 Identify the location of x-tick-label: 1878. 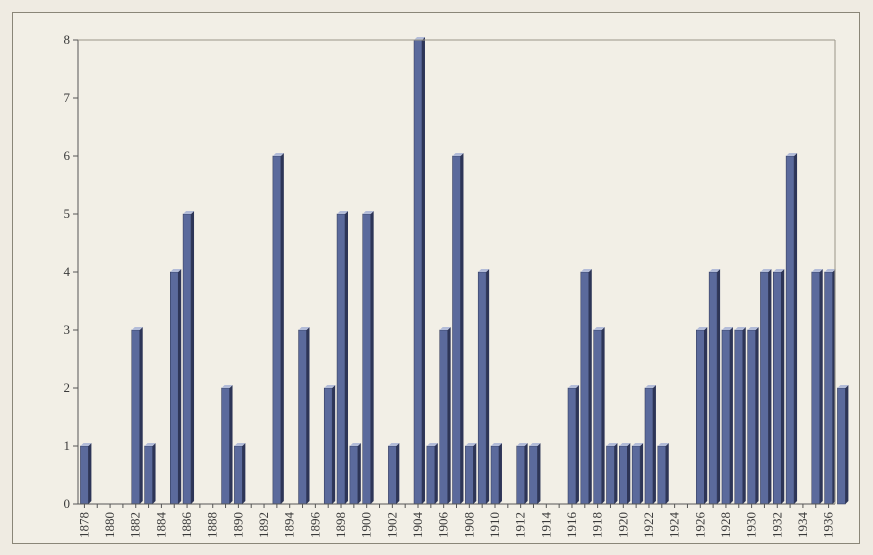
(83, 525).